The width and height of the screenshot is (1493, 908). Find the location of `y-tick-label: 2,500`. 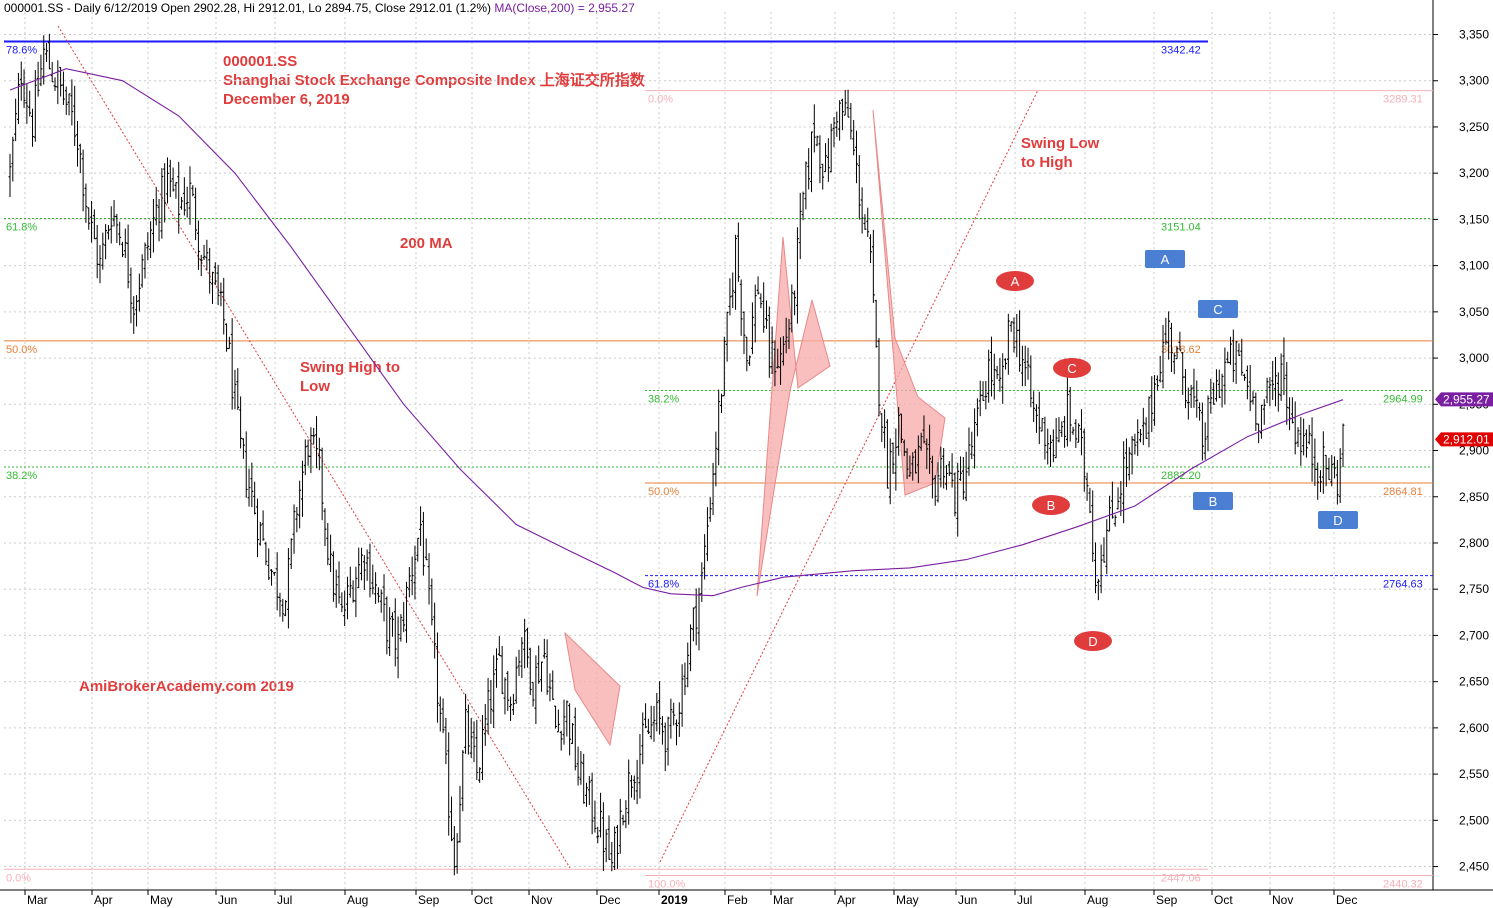

y-tick-label: 2,500 is located at coordinates (1474, 820).